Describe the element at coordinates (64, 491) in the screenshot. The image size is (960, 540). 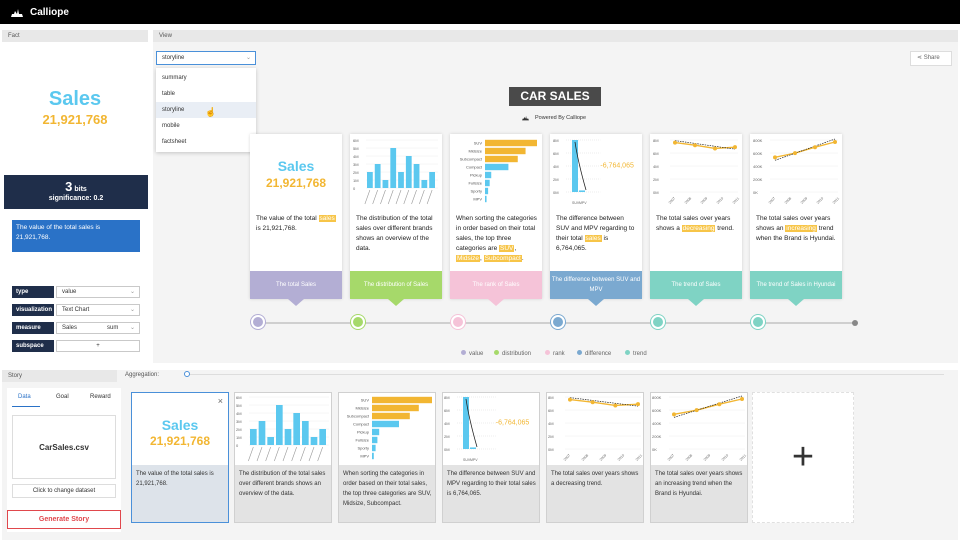
I see `change-dataset-button: Click to change dataset` at that location.